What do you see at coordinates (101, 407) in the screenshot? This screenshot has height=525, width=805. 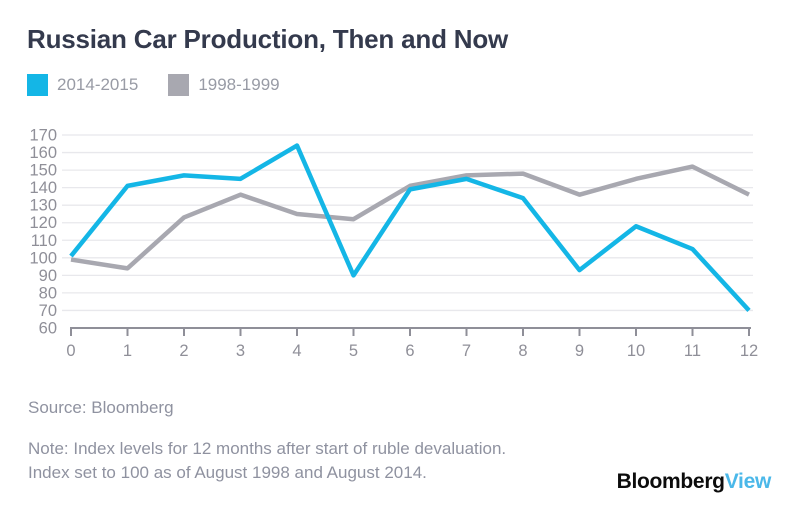 I see `source-text: Source: Bloomberg` at bounding box center [101, 407].